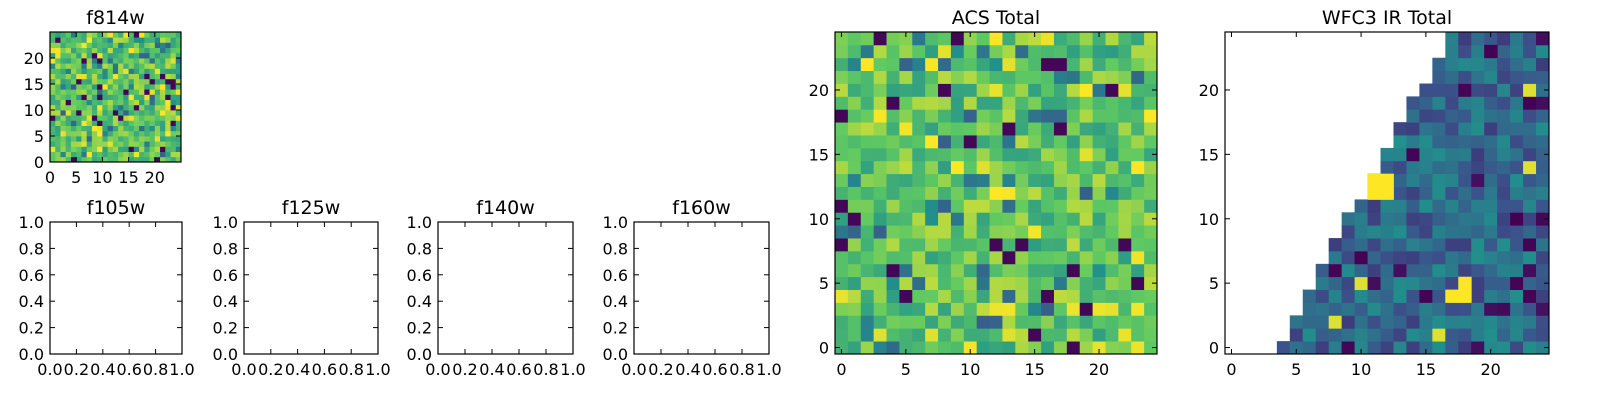 This screenshot has height=400, width=1600. What do you see at coordinates (34, 84) in the screenshot?
I see `y-tick-label: 15` at bounding box center [34, 84].